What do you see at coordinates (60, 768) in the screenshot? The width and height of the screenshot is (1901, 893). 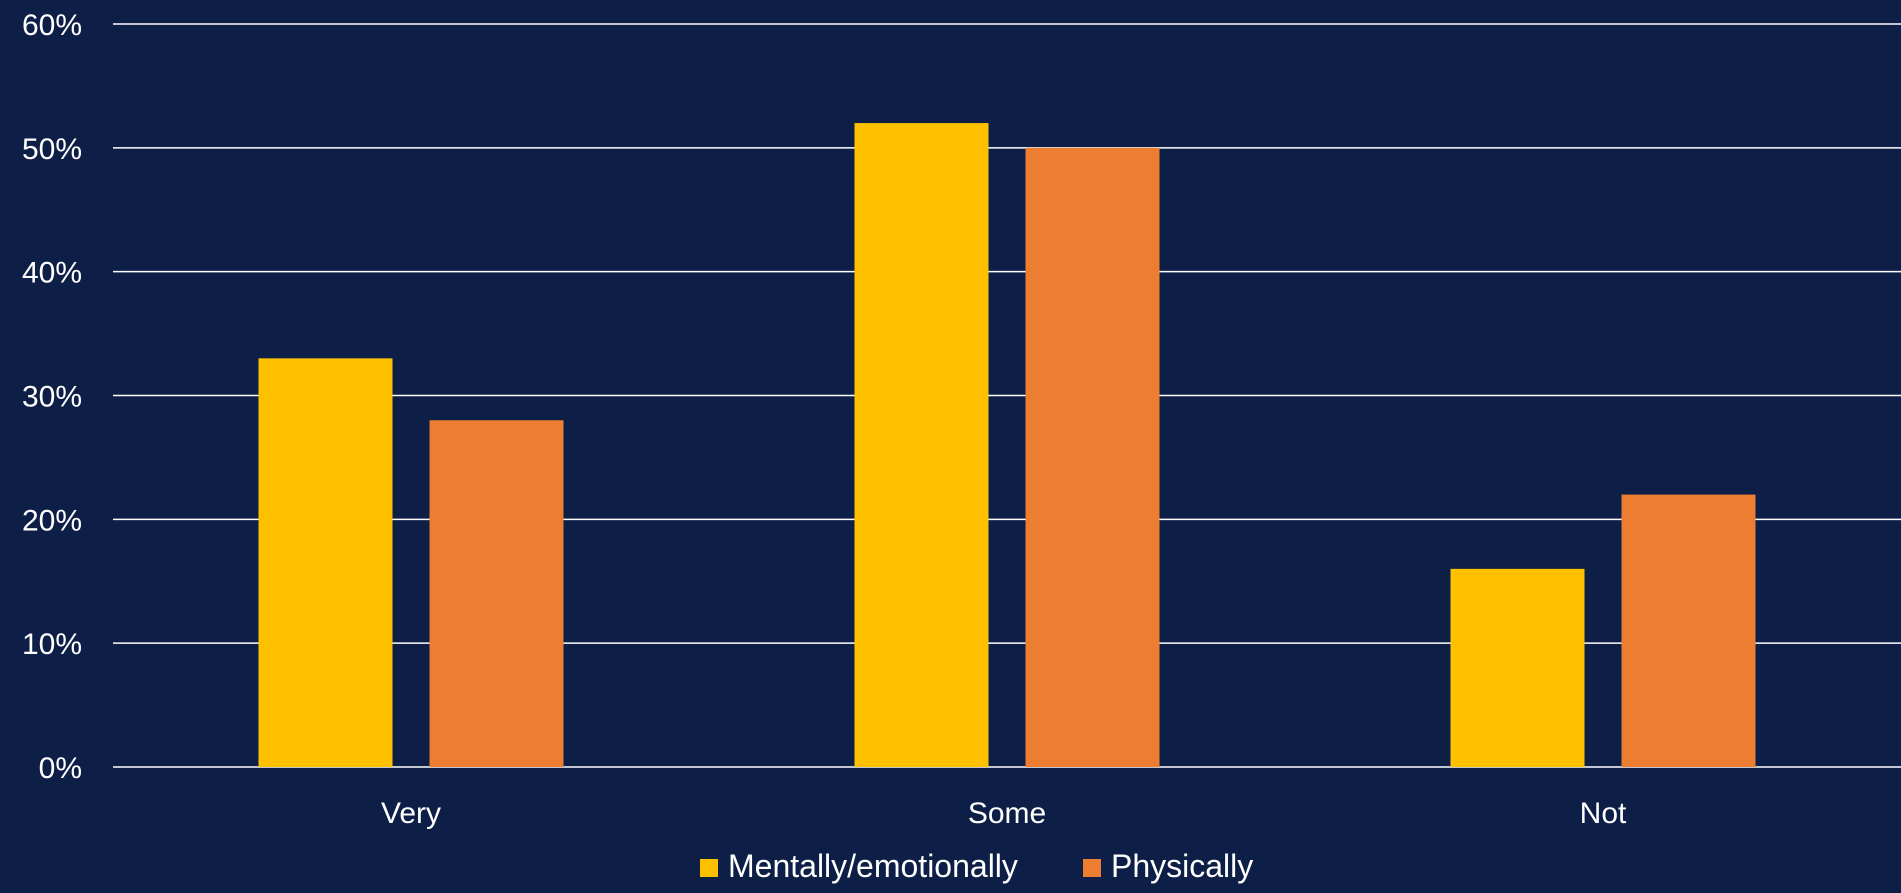 I see `y-tick-label: 0%` at bounding box center [60, 768].